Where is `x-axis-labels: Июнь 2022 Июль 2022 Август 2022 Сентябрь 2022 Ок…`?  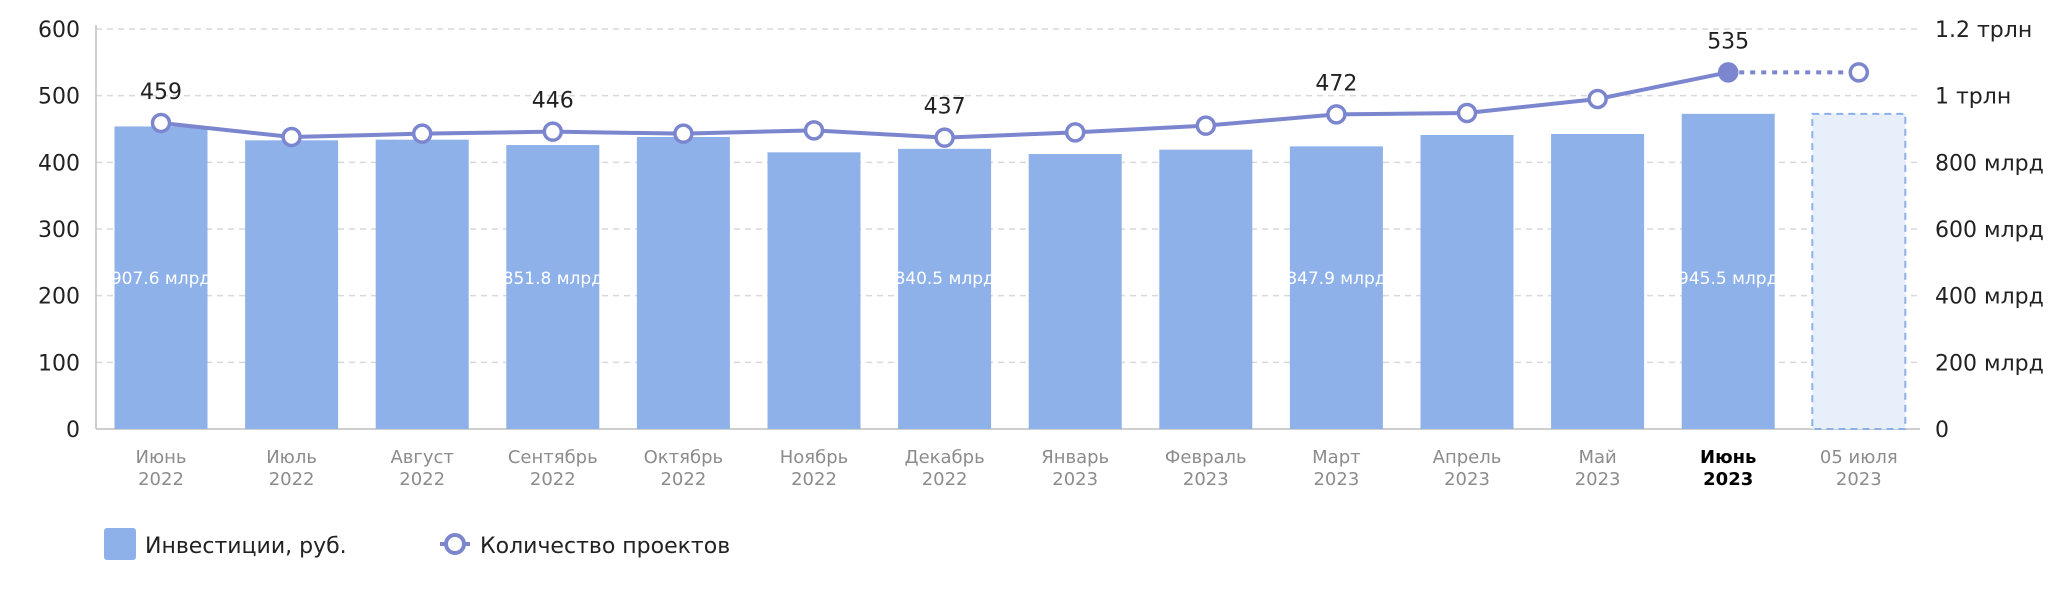
x-axis-labels: Июнь 2022 Июль 2022 Август 2022 Сентябрь 2022 Ок… is located at coordinates (1017, 468).